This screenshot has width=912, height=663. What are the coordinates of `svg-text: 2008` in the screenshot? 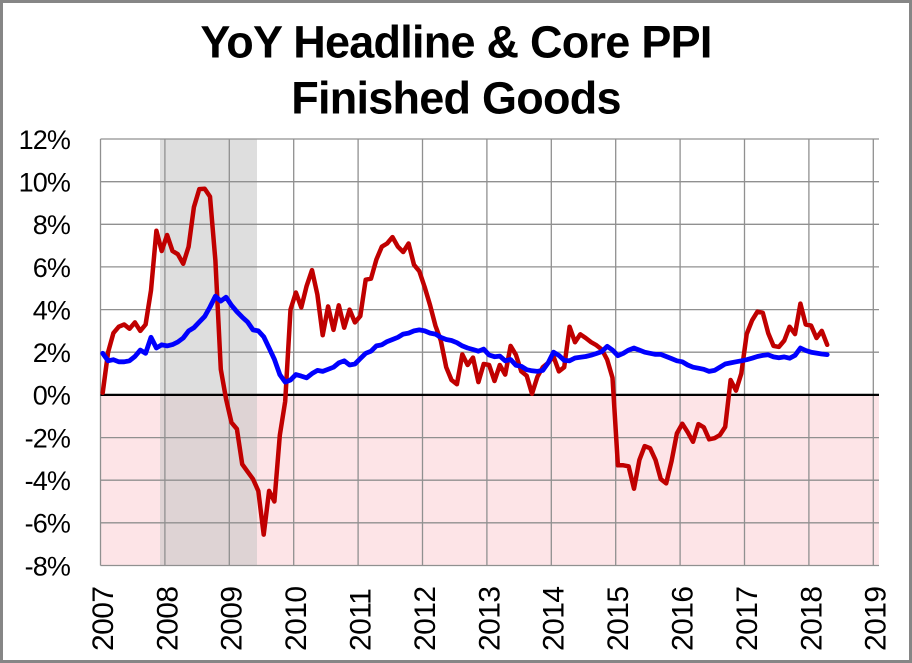 It's located at (167, 618).